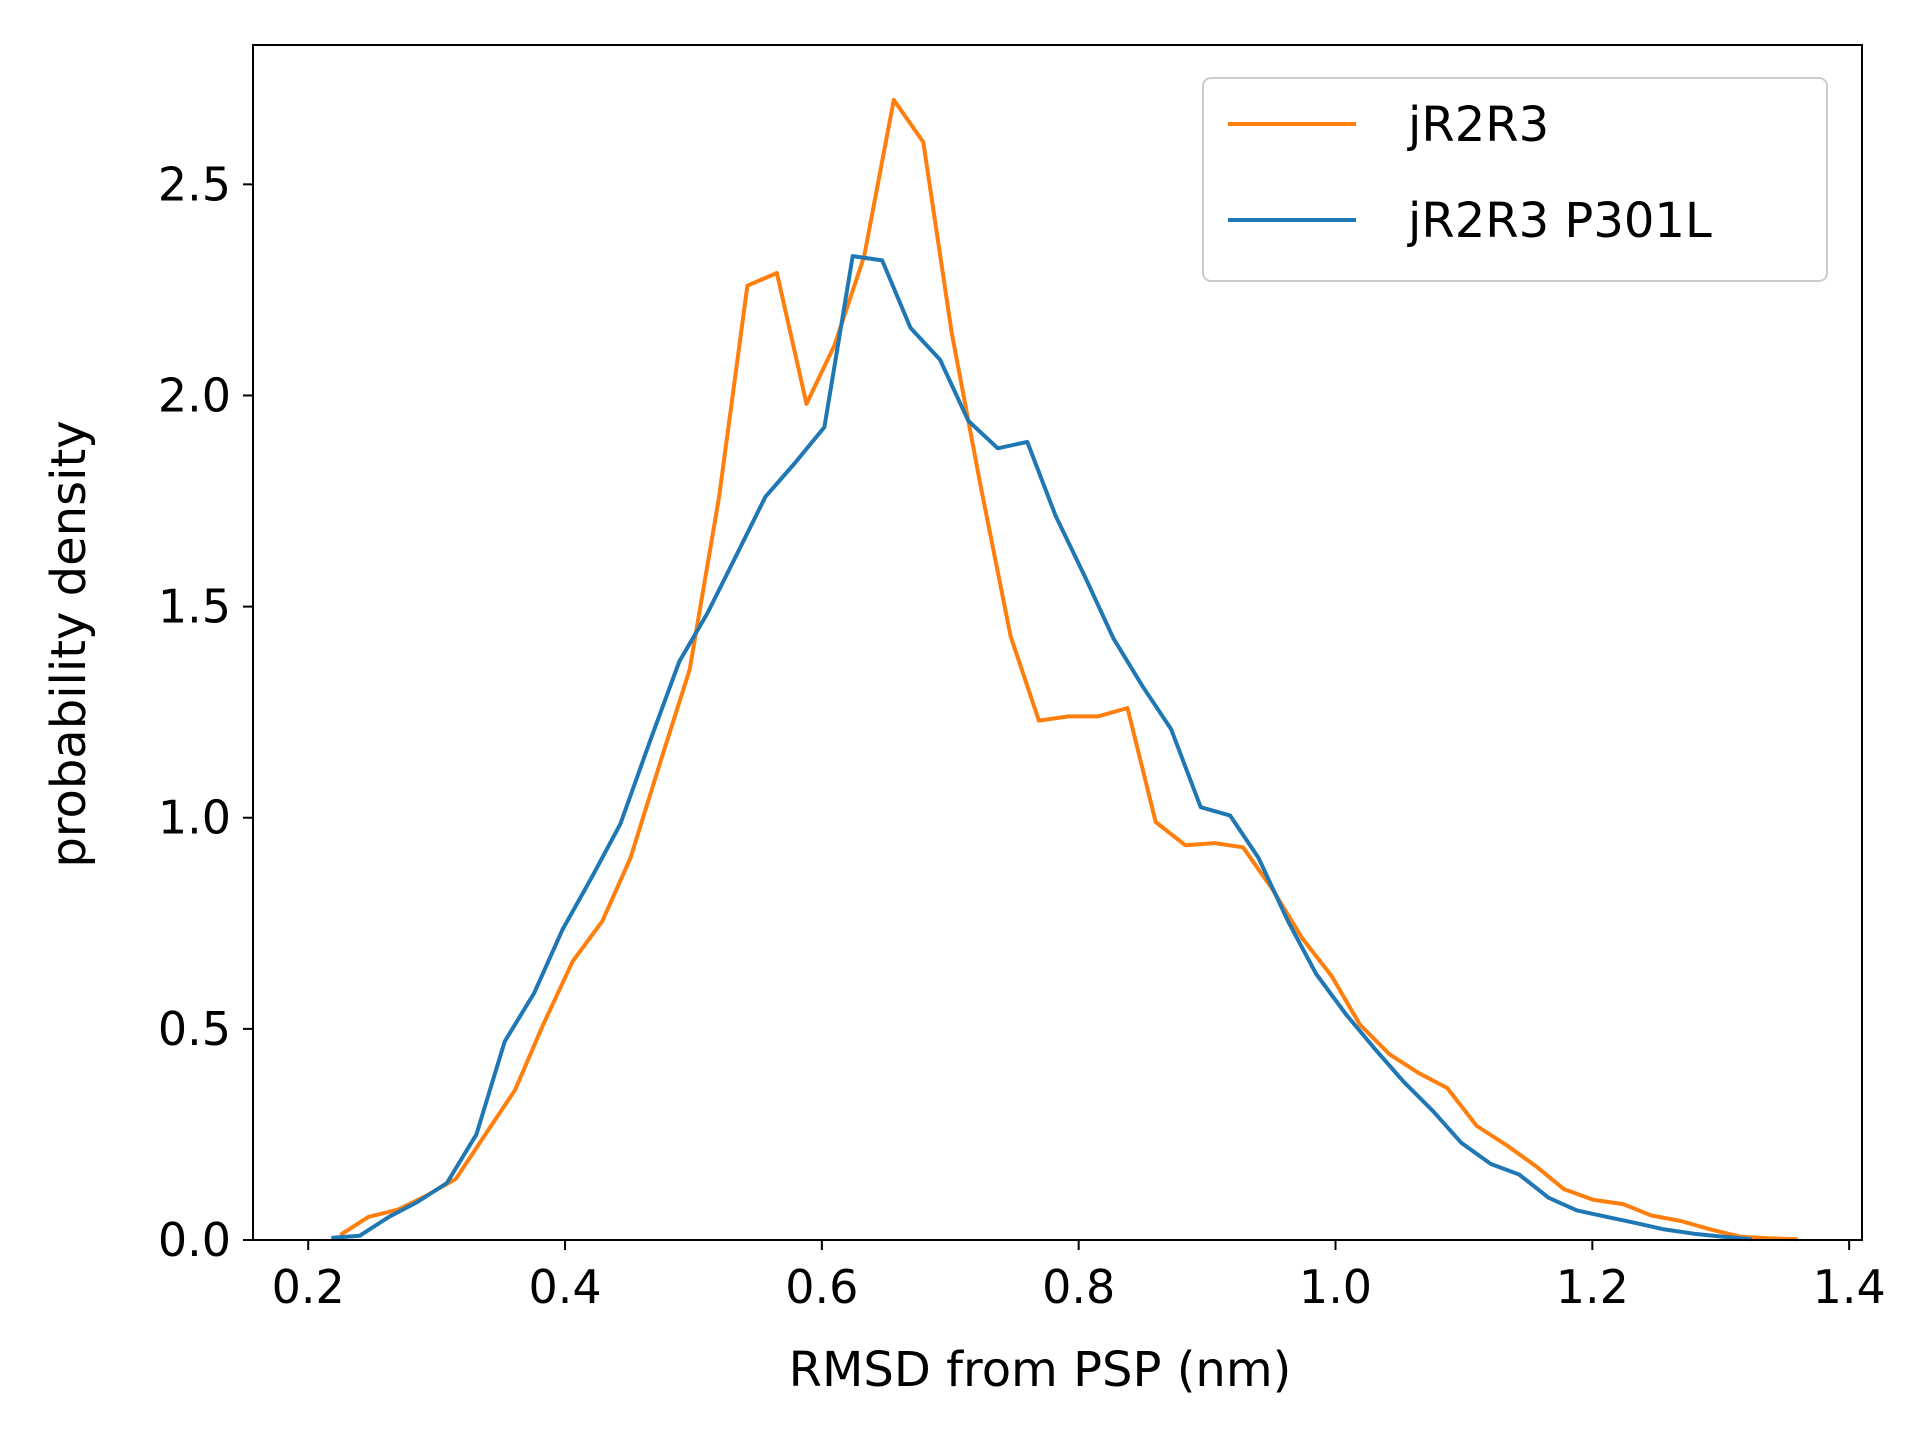  Describe the element at coordinates (821, 1287) in the screenshot. I see `x-tick-label: 0.6` at that location.